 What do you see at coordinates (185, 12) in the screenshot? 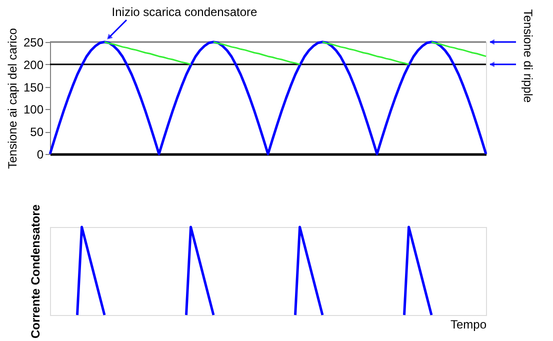
I see `text: Inizio scarica condensatore` at bounding box center [185, 12].